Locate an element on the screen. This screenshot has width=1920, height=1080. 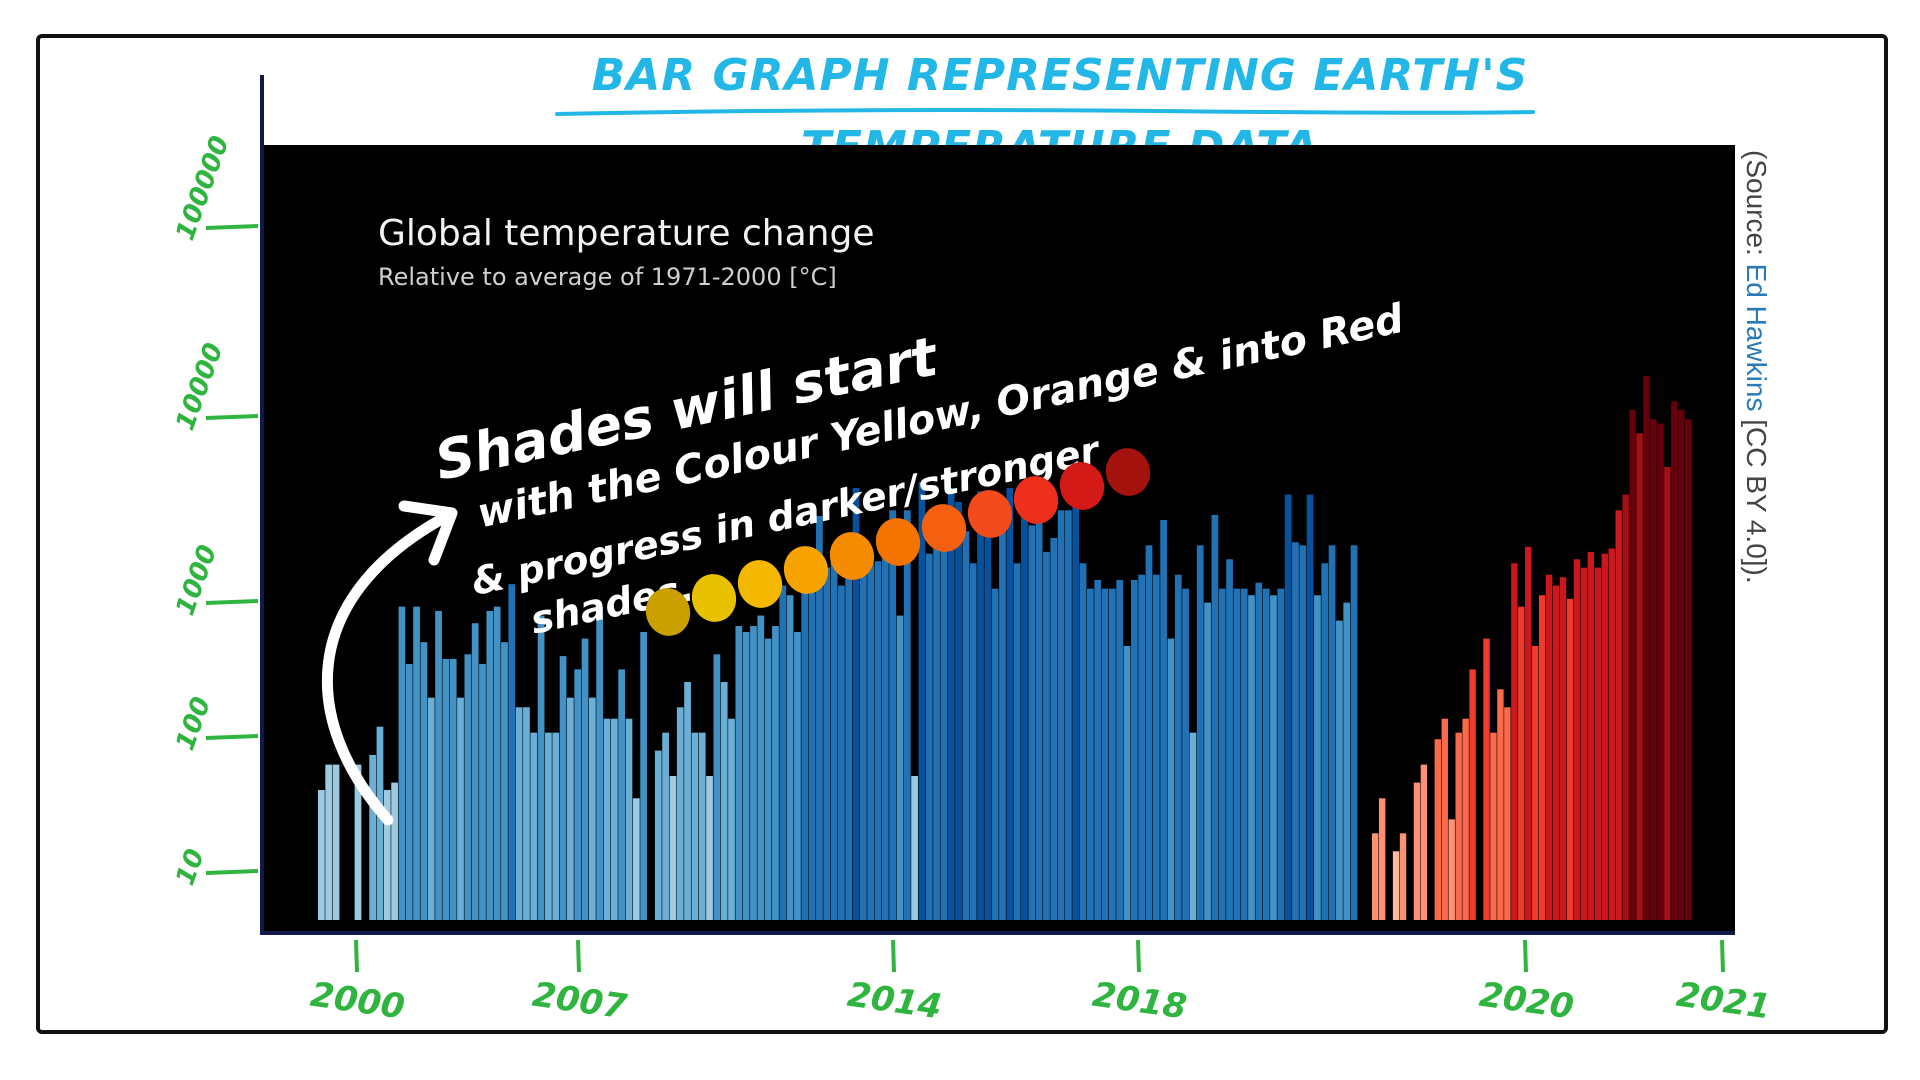
source-credit: (Source: Ed Hawkins [CC BY 4.0]). is located at coordinates (1756, 400).